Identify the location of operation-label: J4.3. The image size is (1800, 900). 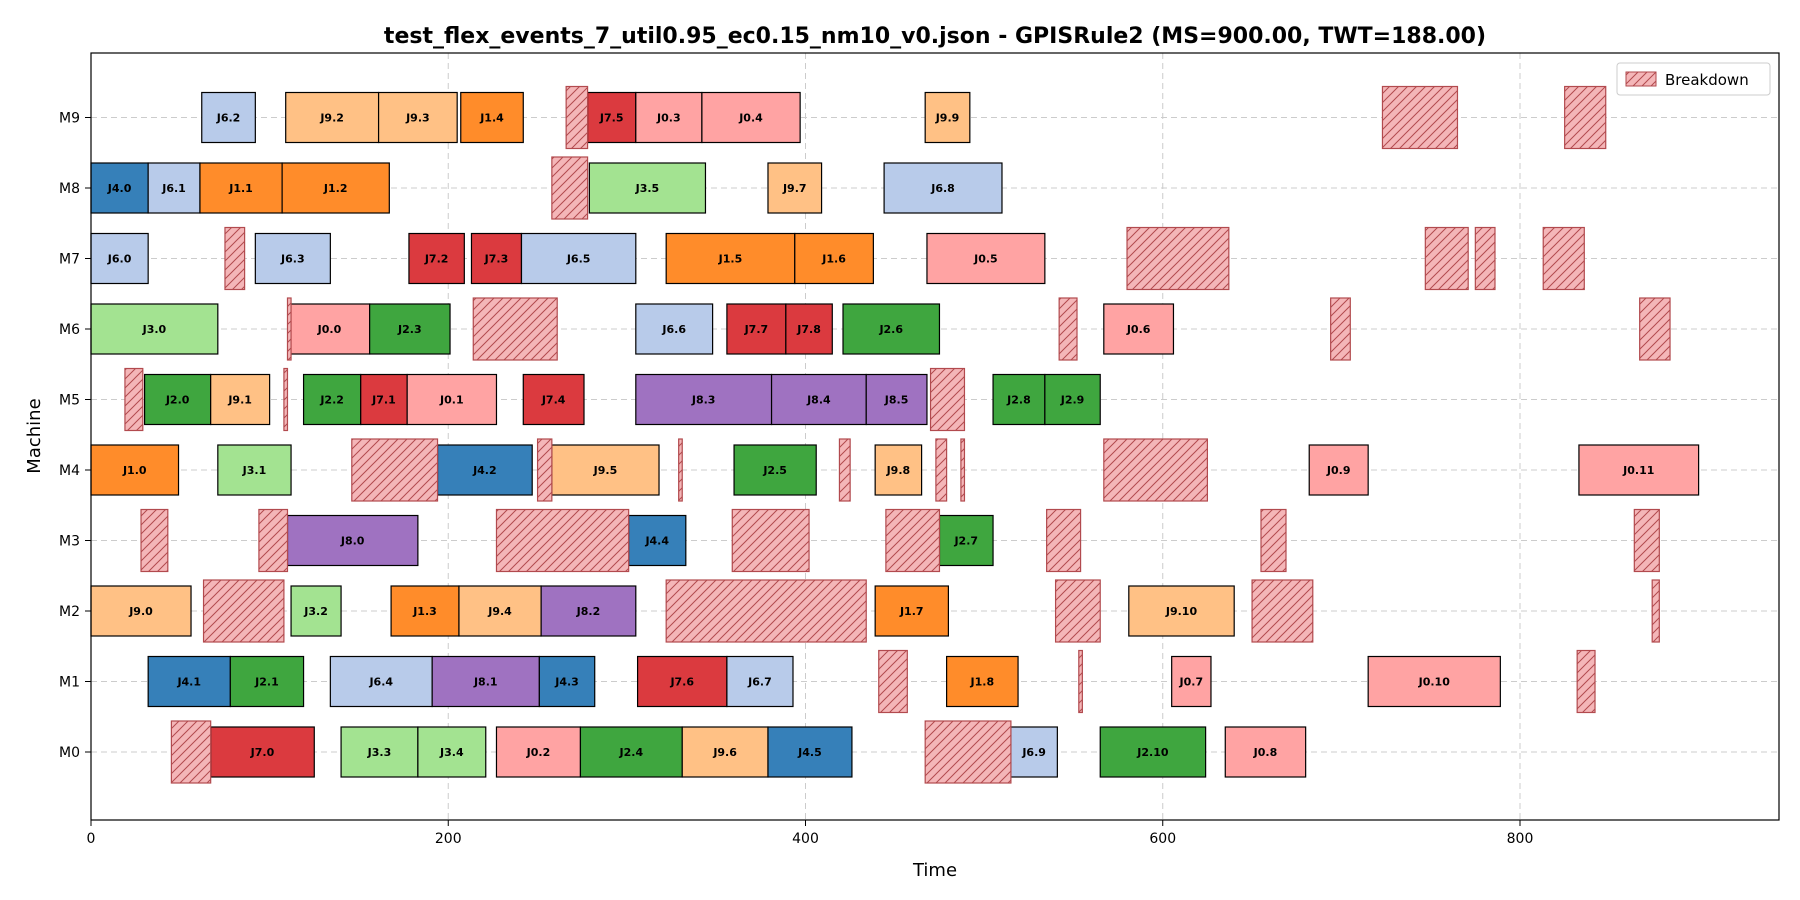
(566, 682).